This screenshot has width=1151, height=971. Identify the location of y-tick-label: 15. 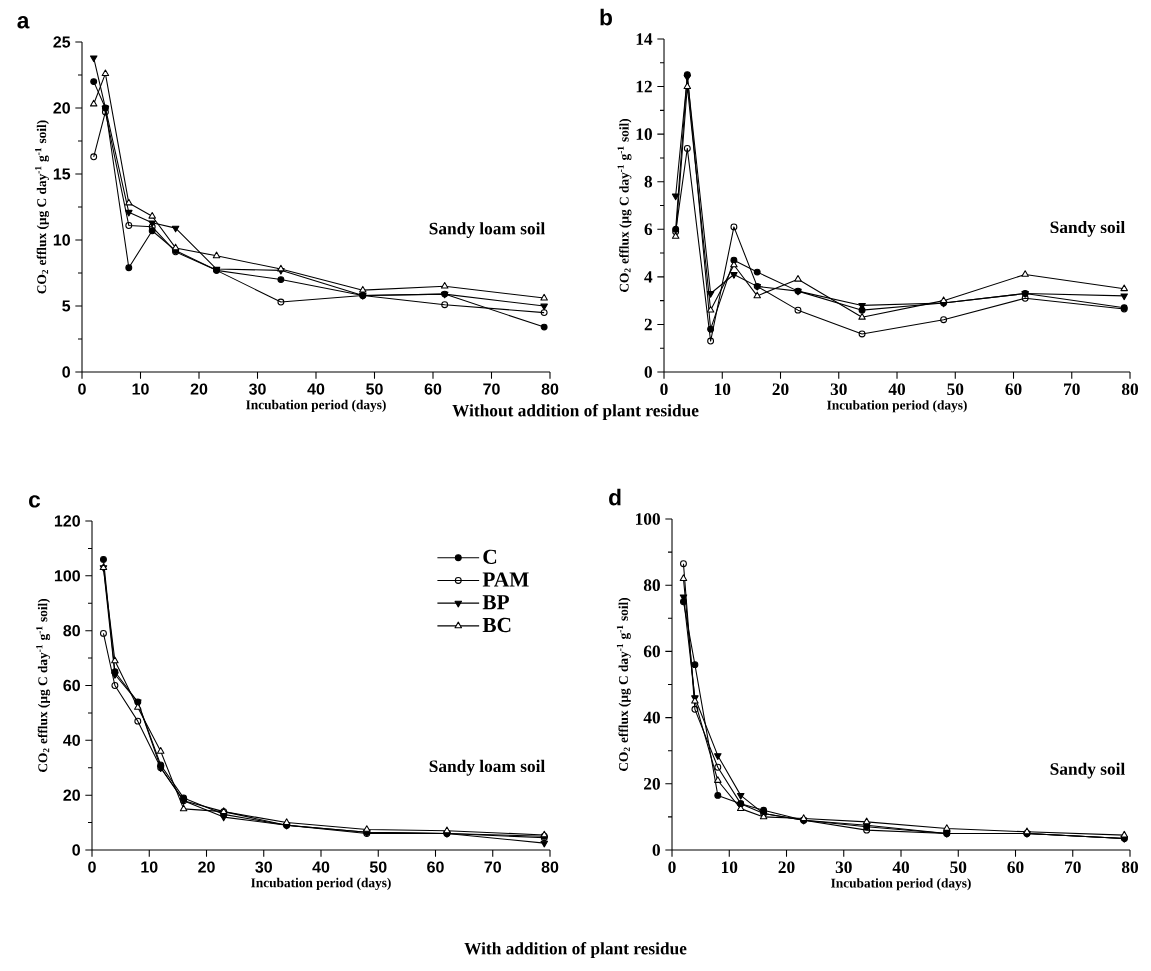
(62, 174).